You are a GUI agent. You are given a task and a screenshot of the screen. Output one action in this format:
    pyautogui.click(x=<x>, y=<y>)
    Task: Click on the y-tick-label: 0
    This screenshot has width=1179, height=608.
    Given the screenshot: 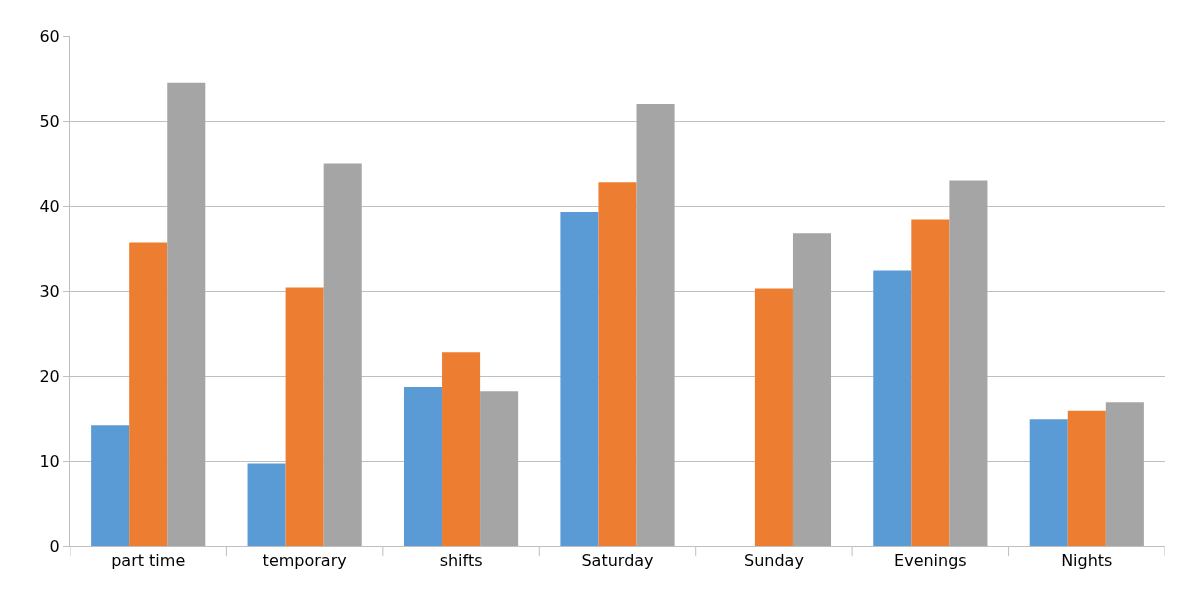 What is the action you would take?
    pyautogui.click(x=54, y=546)
    